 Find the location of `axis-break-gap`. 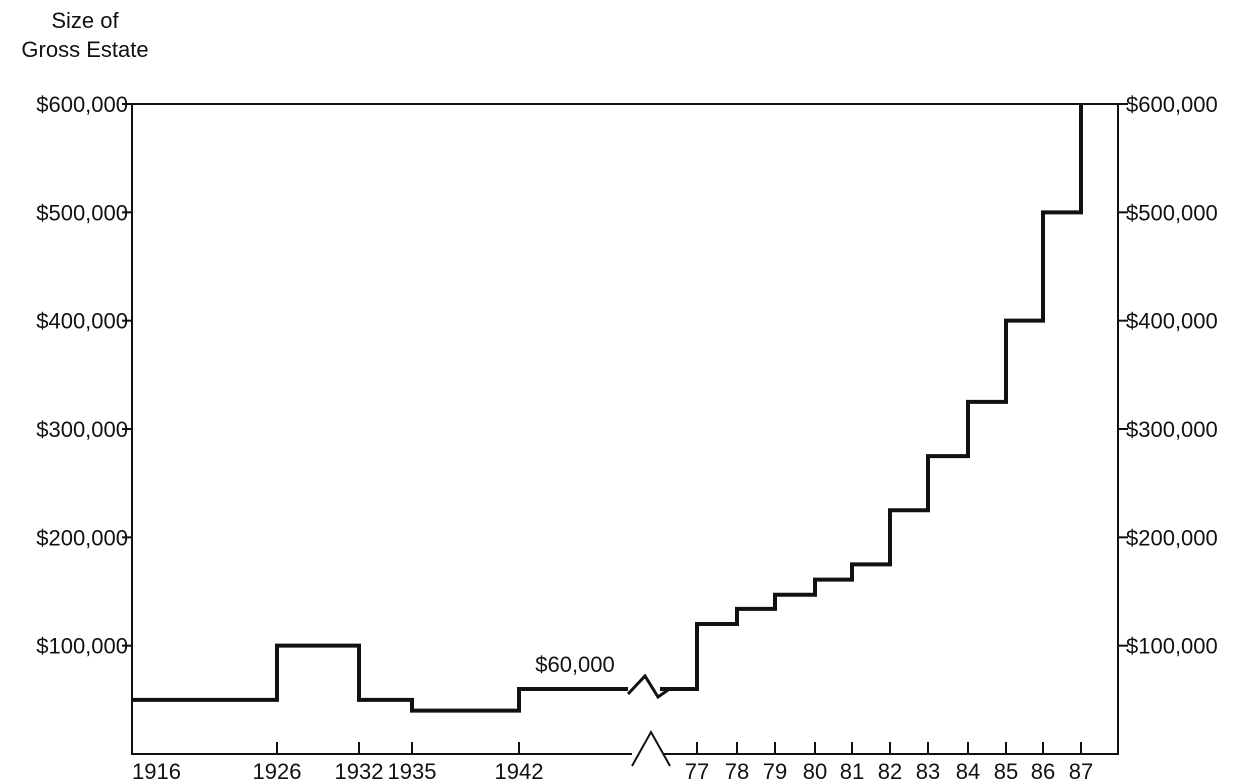

axis-break-gap is located at coordinates (648, 754).